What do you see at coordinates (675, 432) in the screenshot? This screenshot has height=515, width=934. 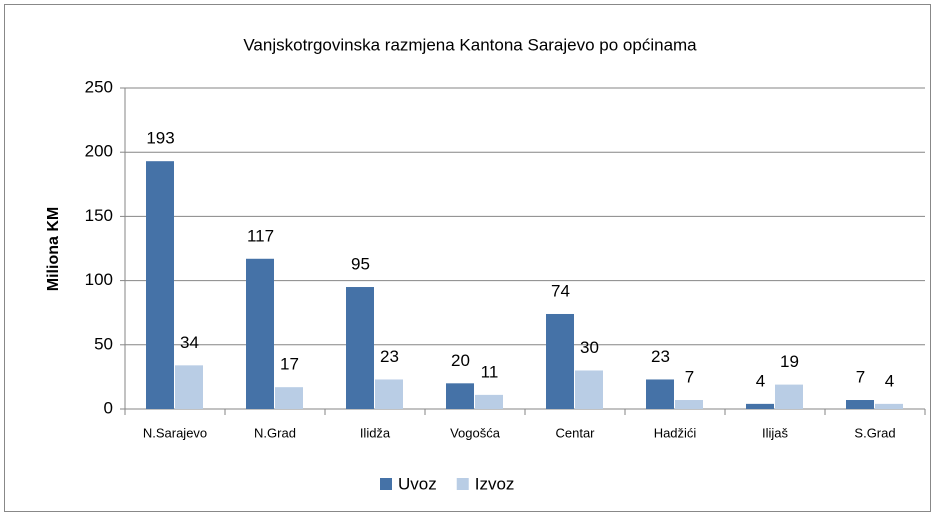 I see `x-tick-label: Hadžići` at bounding box center [675, 432].